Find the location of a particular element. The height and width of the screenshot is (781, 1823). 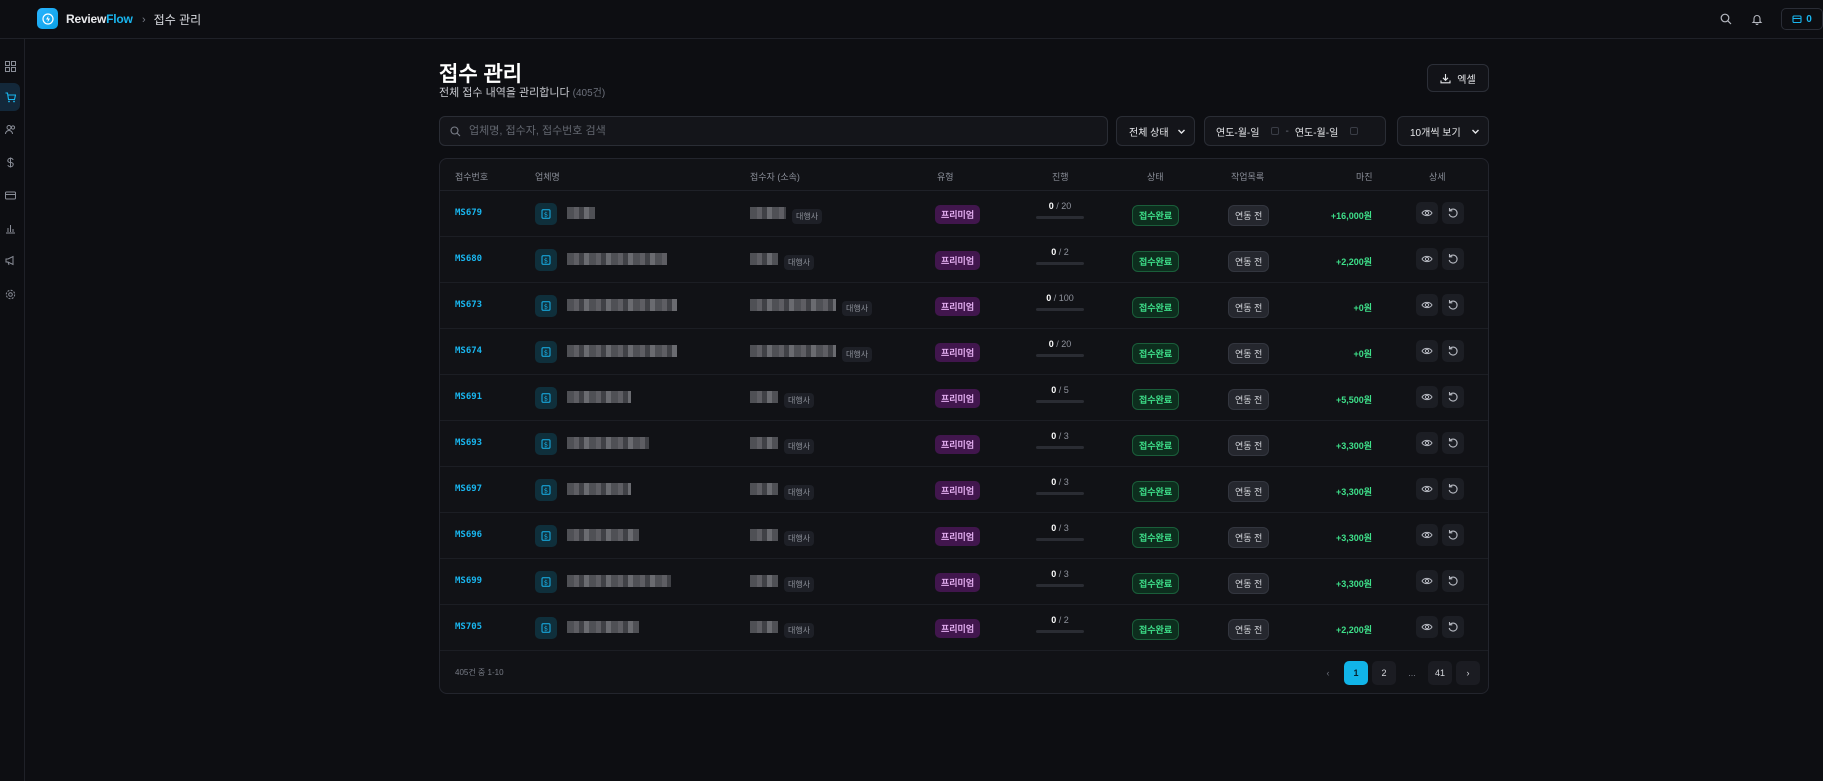

table-row: MS705 $ 대행사 프리미엄 0 / 2 접수완료 연동 전 +2,200원 is located at coordinates (964, 628).